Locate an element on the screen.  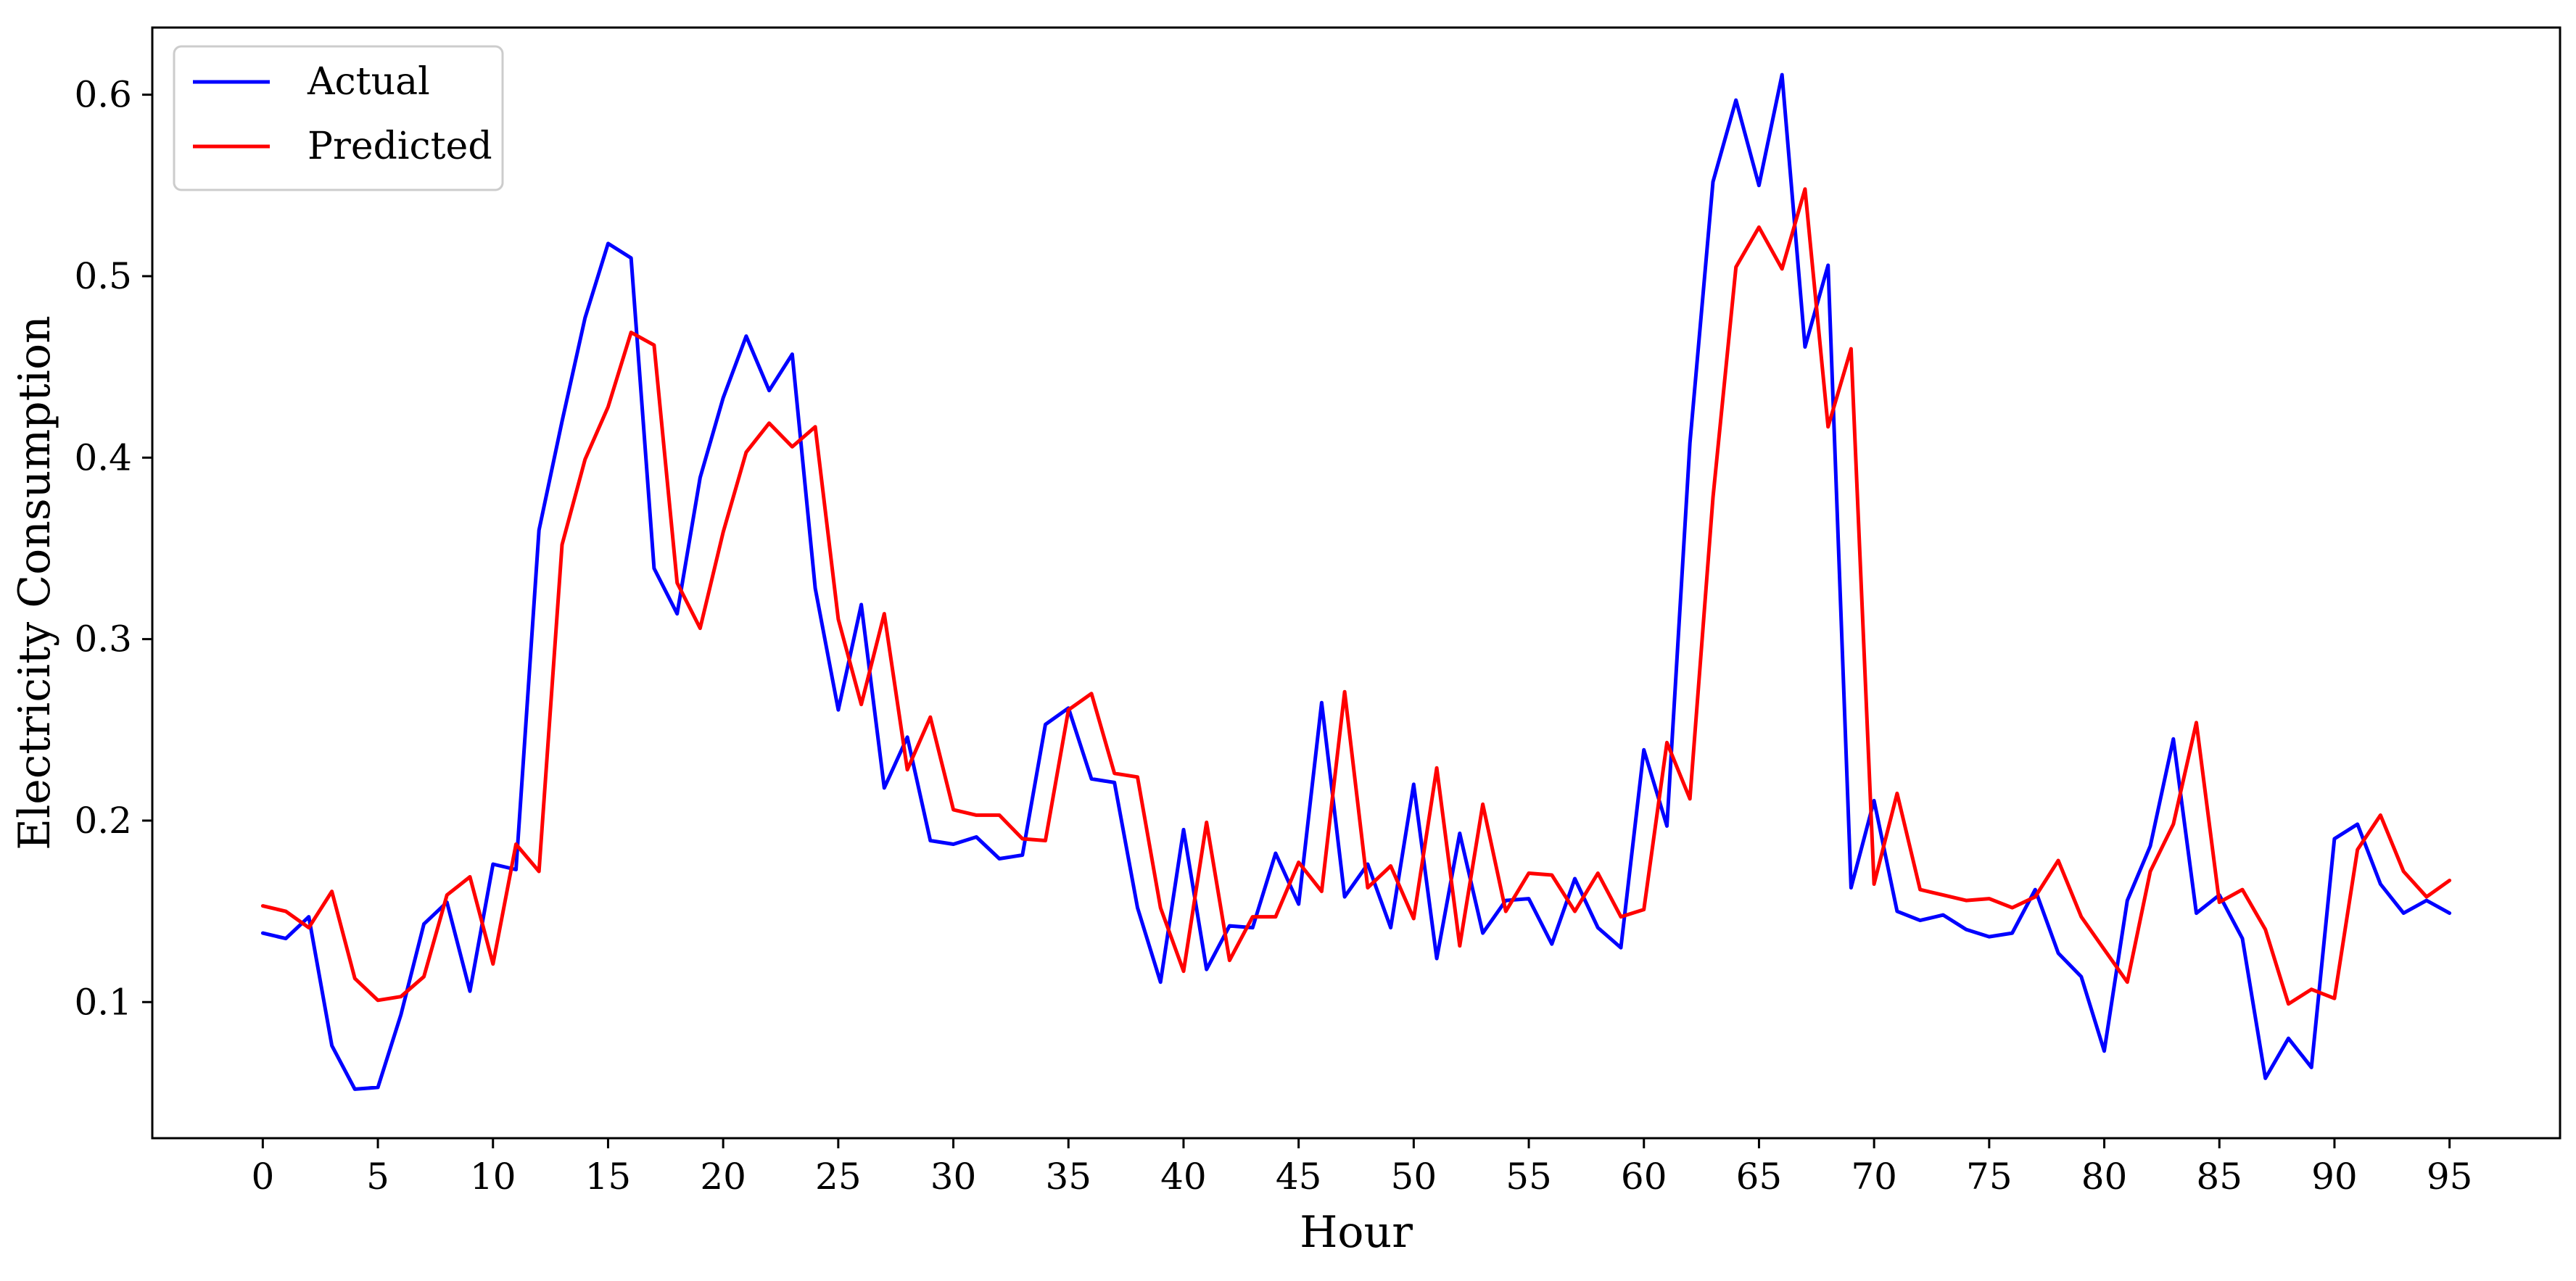
x-tick-label: 5 is located at coordinates (377, 1177).